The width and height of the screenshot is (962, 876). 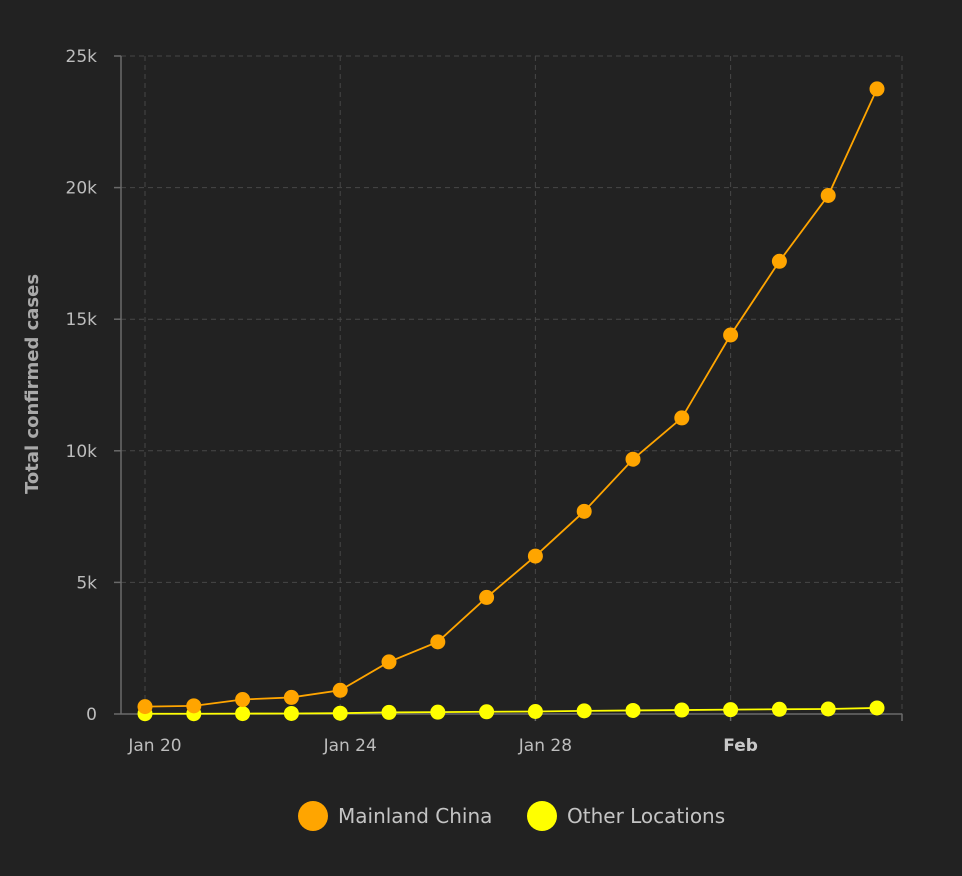 What do you see at coordinates (646, 816) in the screenshot?
I see `legend-label: Other Locations` at bounding box center [646, 816].